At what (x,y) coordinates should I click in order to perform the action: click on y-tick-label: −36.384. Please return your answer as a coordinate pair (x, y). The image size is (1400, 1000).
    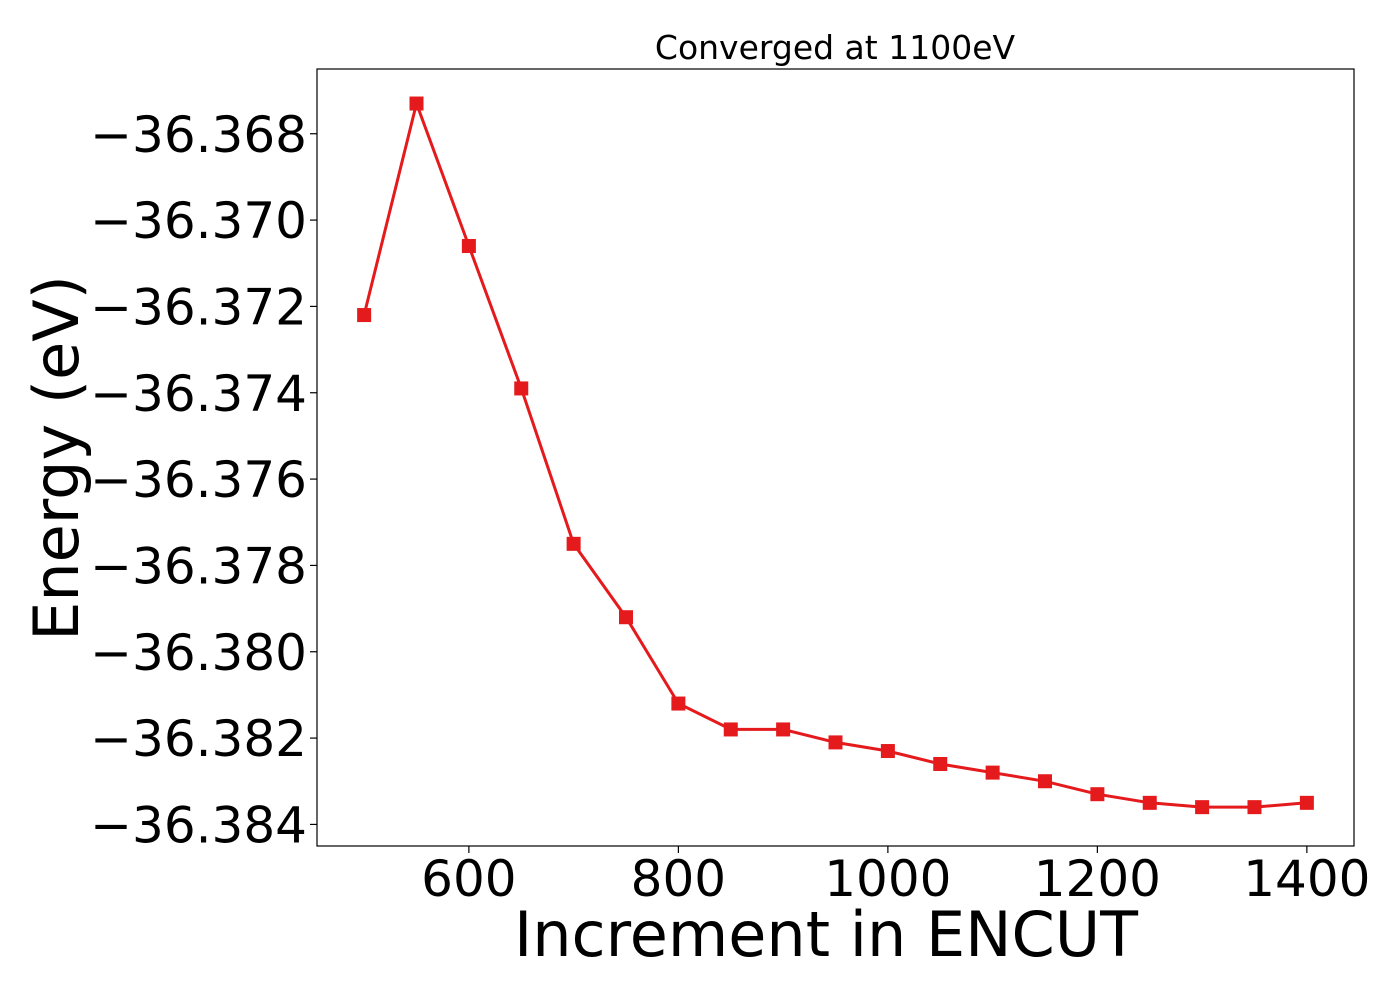
    Looking at the image, I should click on (198, 825).